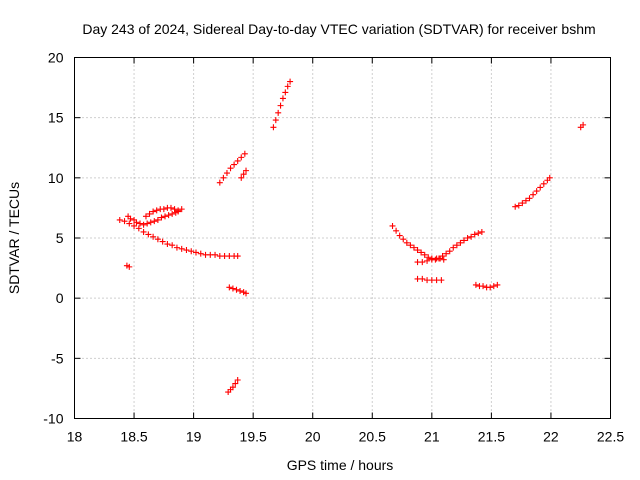 The height and width of the screenshot is (480, 640). I want to click on y-tick-label: 15, so click(56, 118).